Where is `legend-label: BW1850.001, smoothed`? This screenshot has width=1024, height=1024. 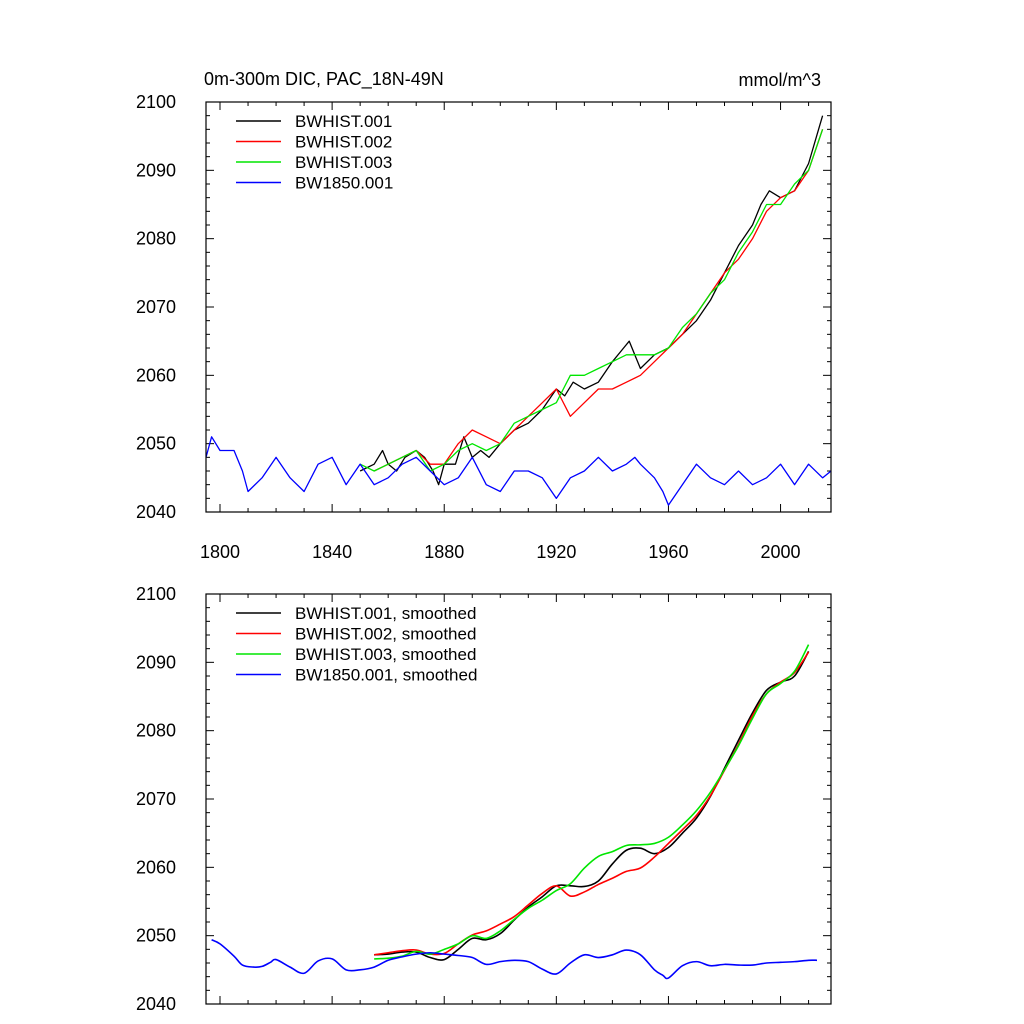
legend-label: BW1850.001, smoothed is located at coordinates (386, 675).